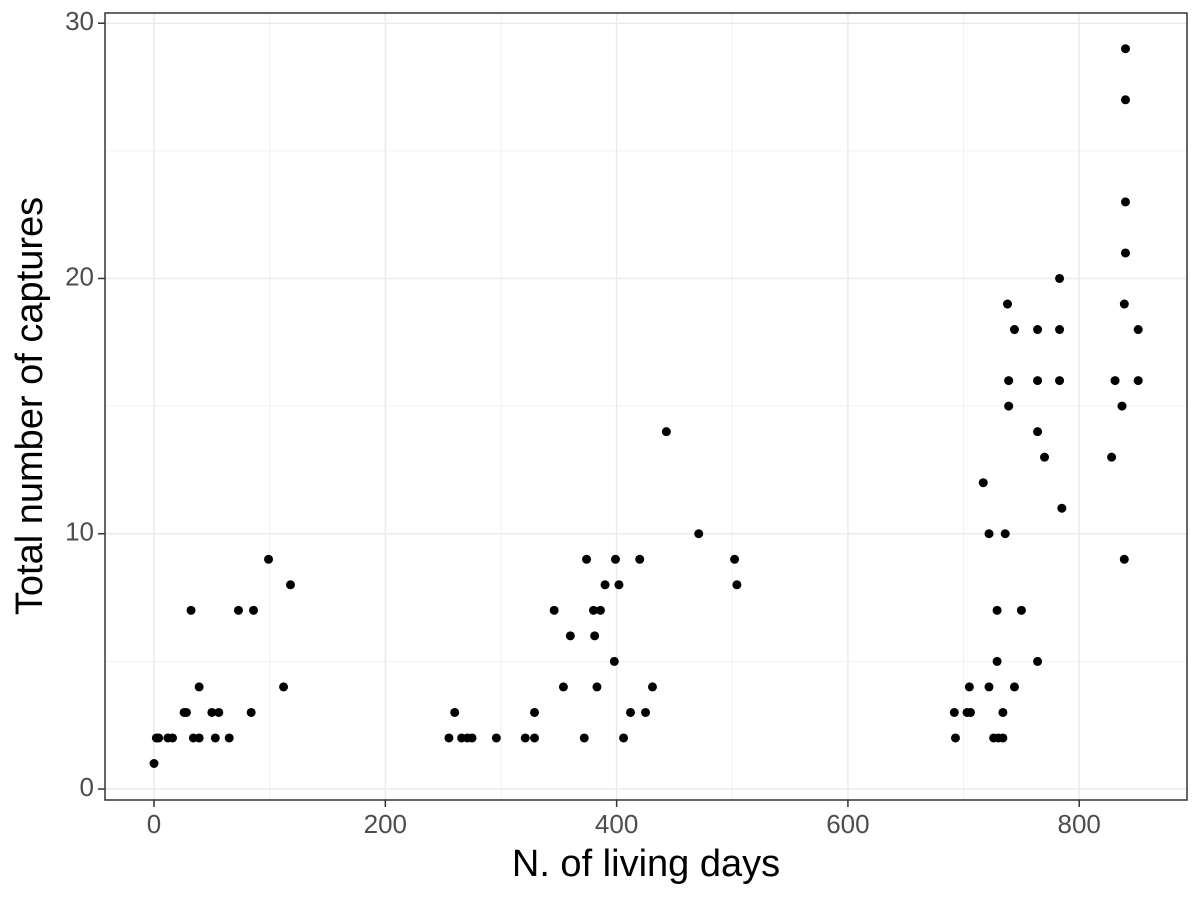 This screenshot has width=1200, height=900. Describe the element at coordinates (616, 824) in the screenshot. I see `x-tick-label: 400` at that location.